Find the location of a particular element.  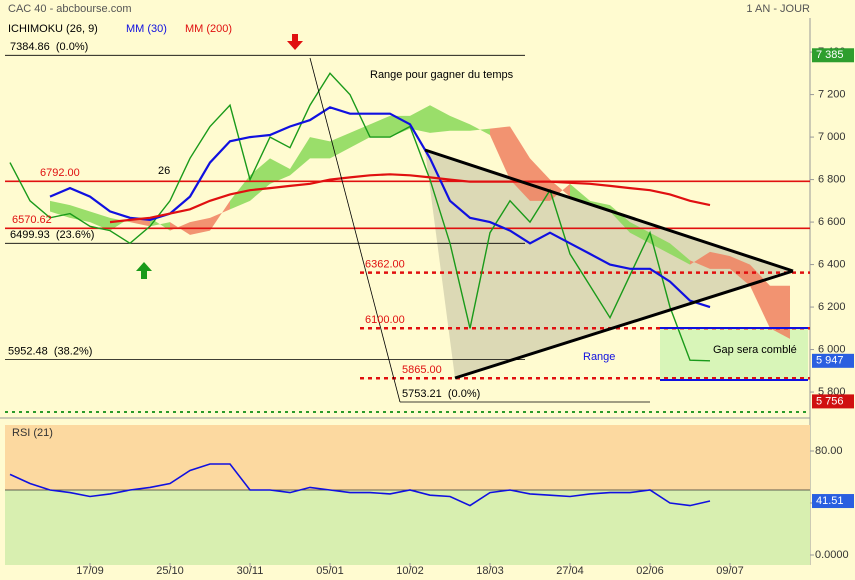

level-label: 6499.93 (23.6%) is located at coordinates (52, 235).